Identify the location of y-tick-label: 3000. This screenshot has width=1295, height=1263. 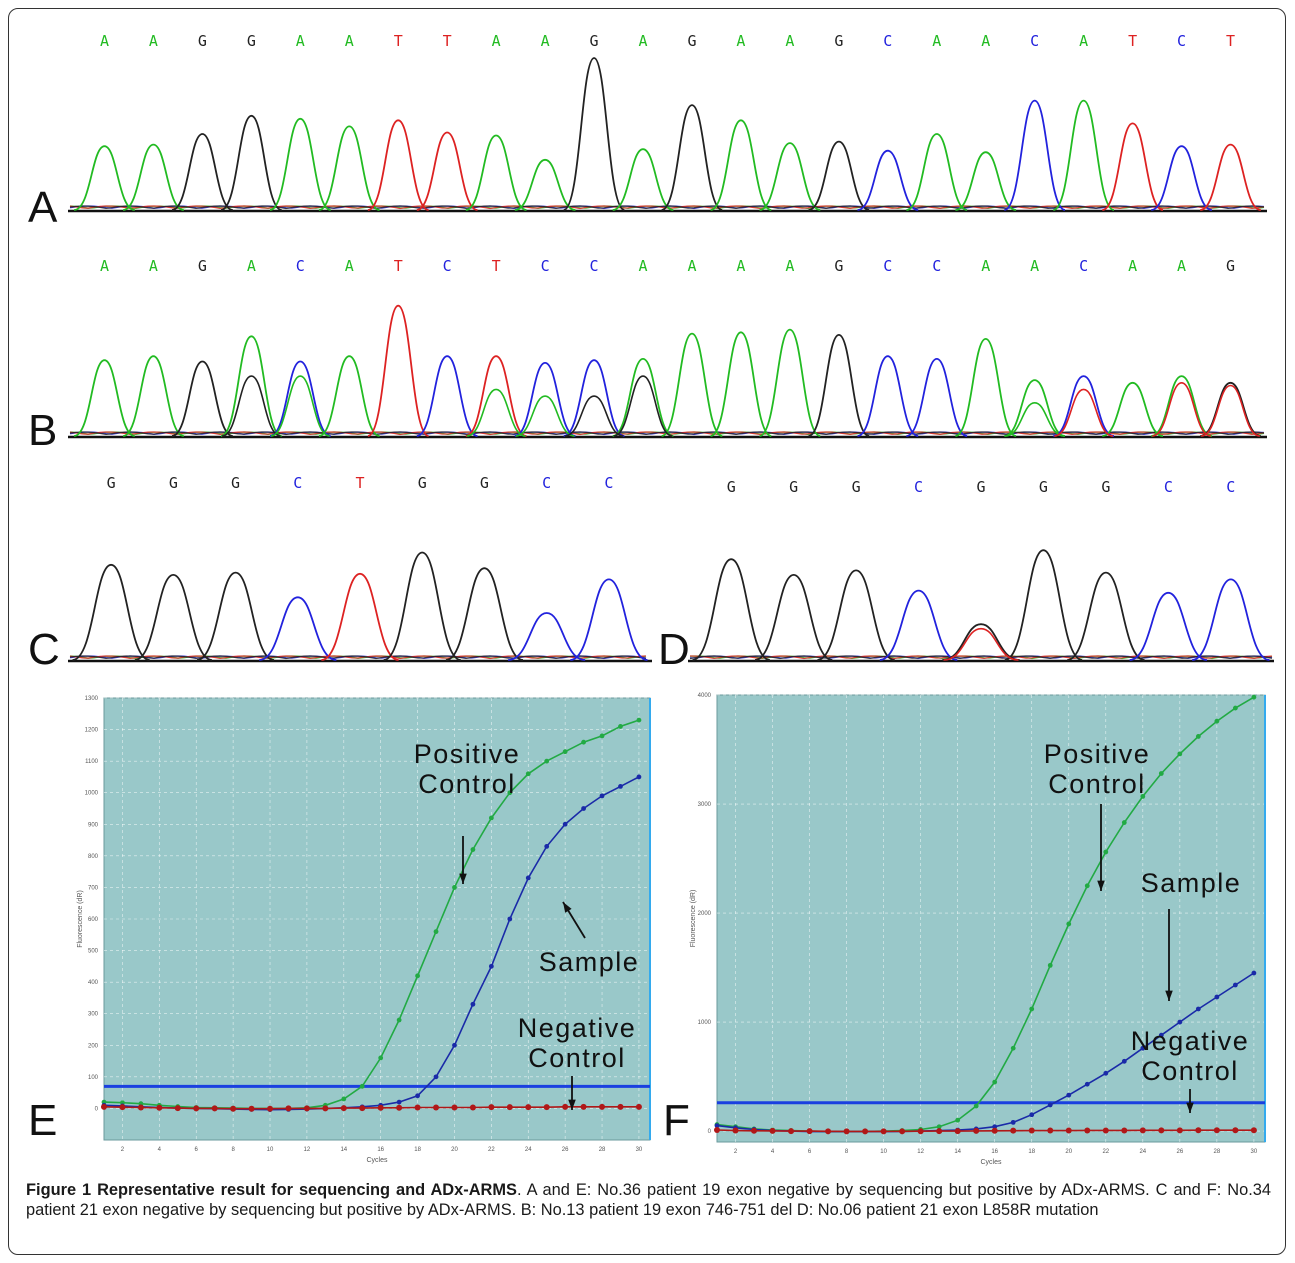
(705, 805).